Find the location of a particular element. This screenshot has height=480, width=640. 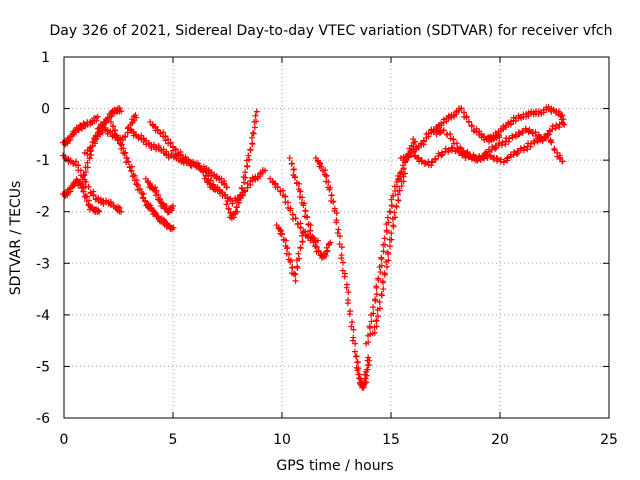

y-tick-label: -5 is located at coordinates (43, 367).